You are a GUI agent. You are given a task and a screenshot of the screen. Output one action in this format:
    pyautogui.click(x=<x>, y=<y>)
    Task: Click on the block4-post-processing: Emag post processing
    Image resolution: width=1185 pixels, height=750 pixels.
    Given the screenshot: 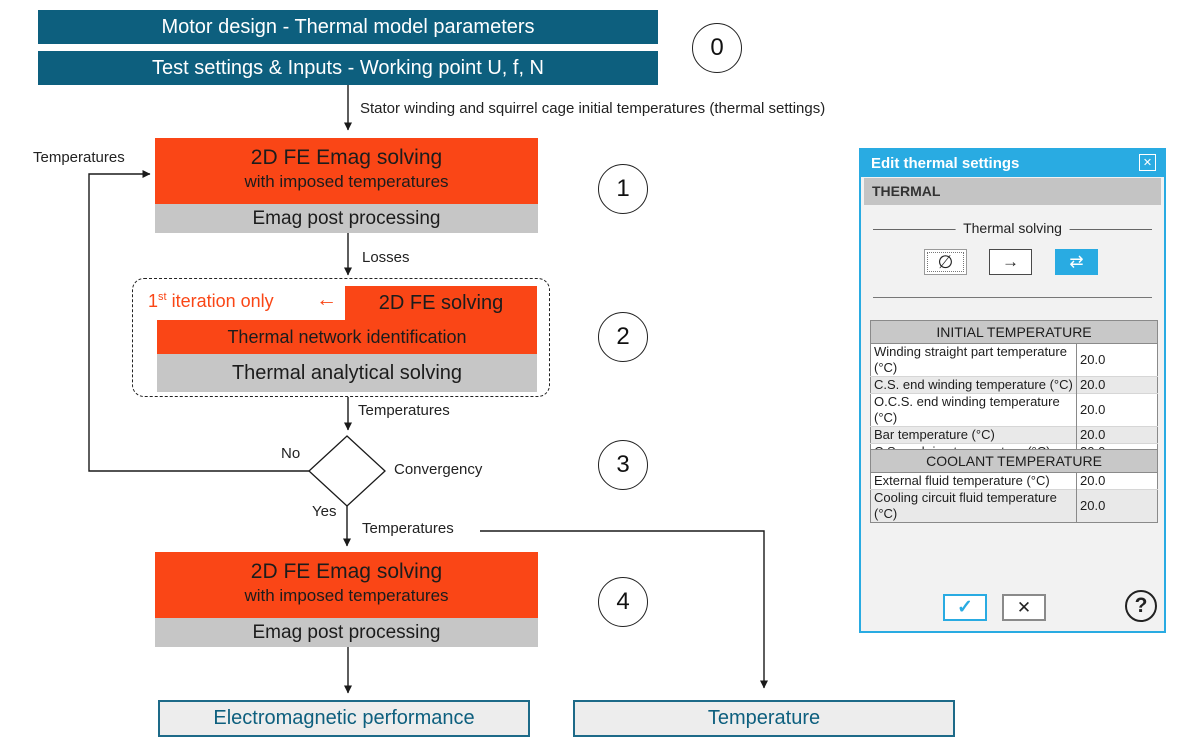 What is the action you would take?
    pyautogui.click(x=346, y=632)
    